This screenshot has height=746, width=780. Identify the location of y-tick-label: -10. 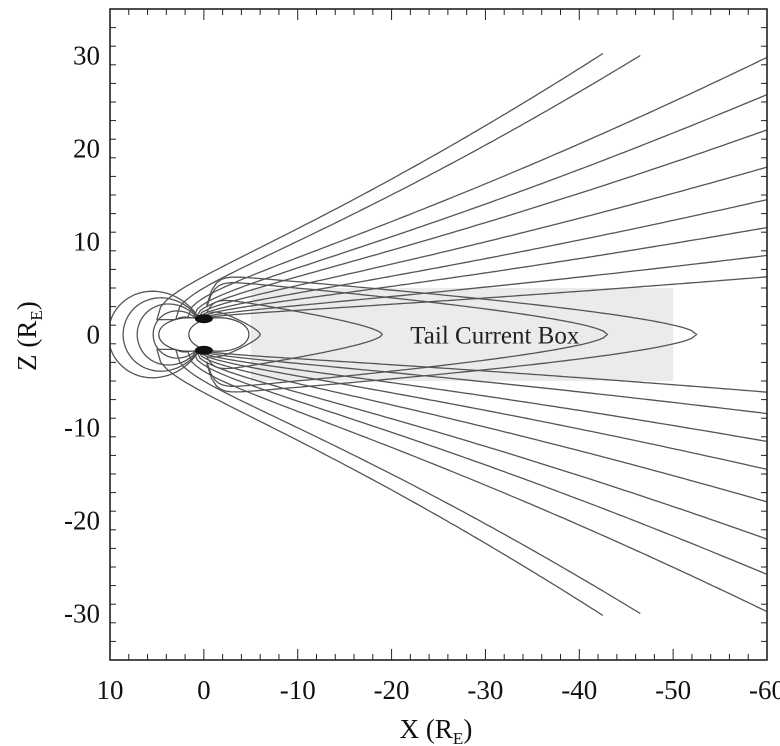
(82, 428).